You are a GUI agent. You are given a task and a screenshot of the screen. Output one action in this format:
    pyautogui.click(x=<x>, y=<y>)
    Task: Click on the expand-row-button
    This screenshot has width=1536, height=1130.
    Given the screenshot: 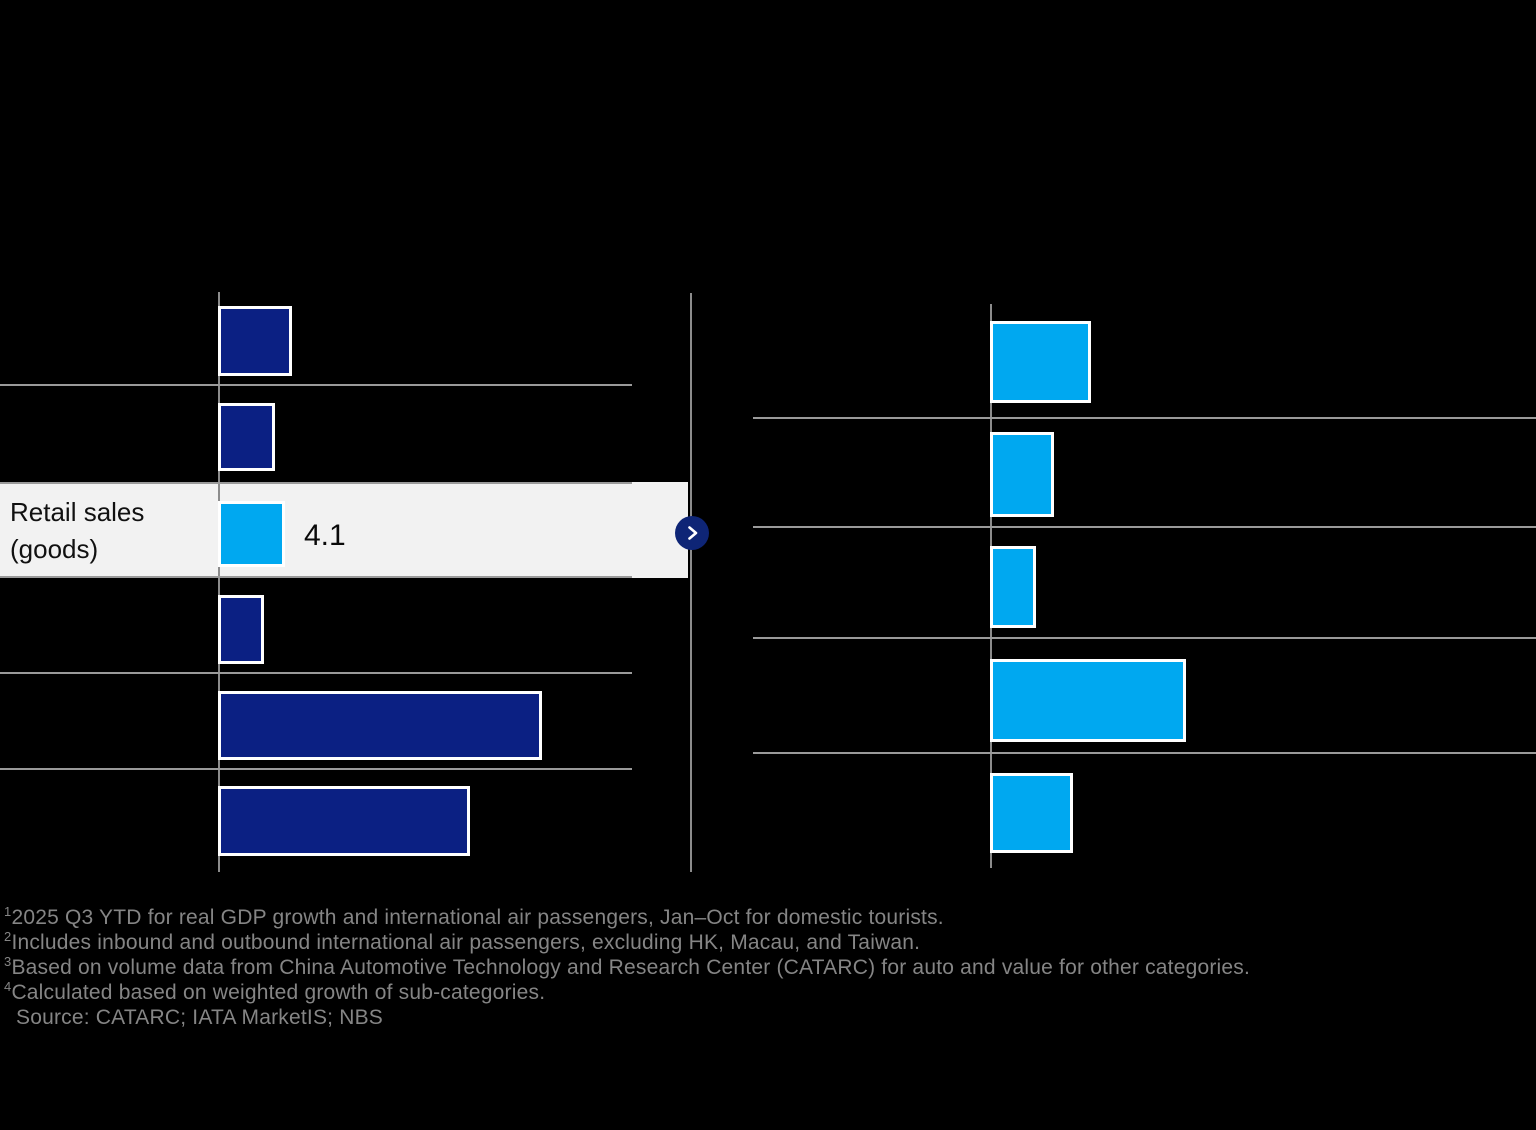 What is the action you would take?
    pyautogui.click(x=692, y=533)
    